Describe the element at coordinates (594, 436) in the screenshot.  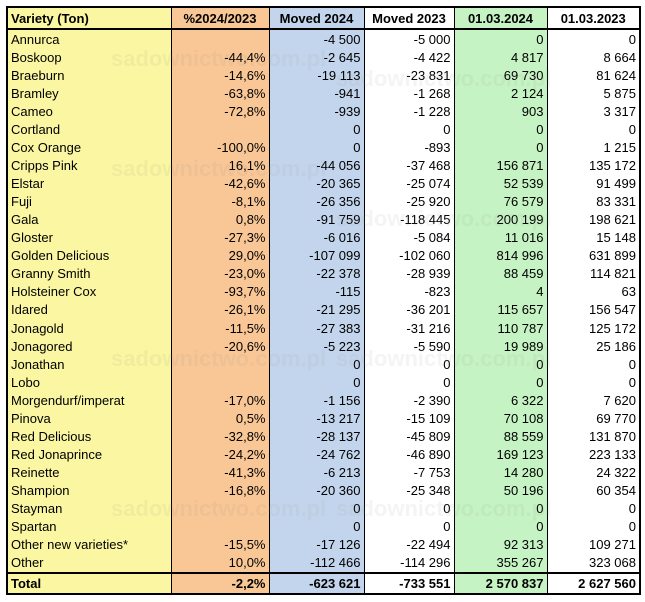
I see `stock-2023-cell: 131 870` at that location.